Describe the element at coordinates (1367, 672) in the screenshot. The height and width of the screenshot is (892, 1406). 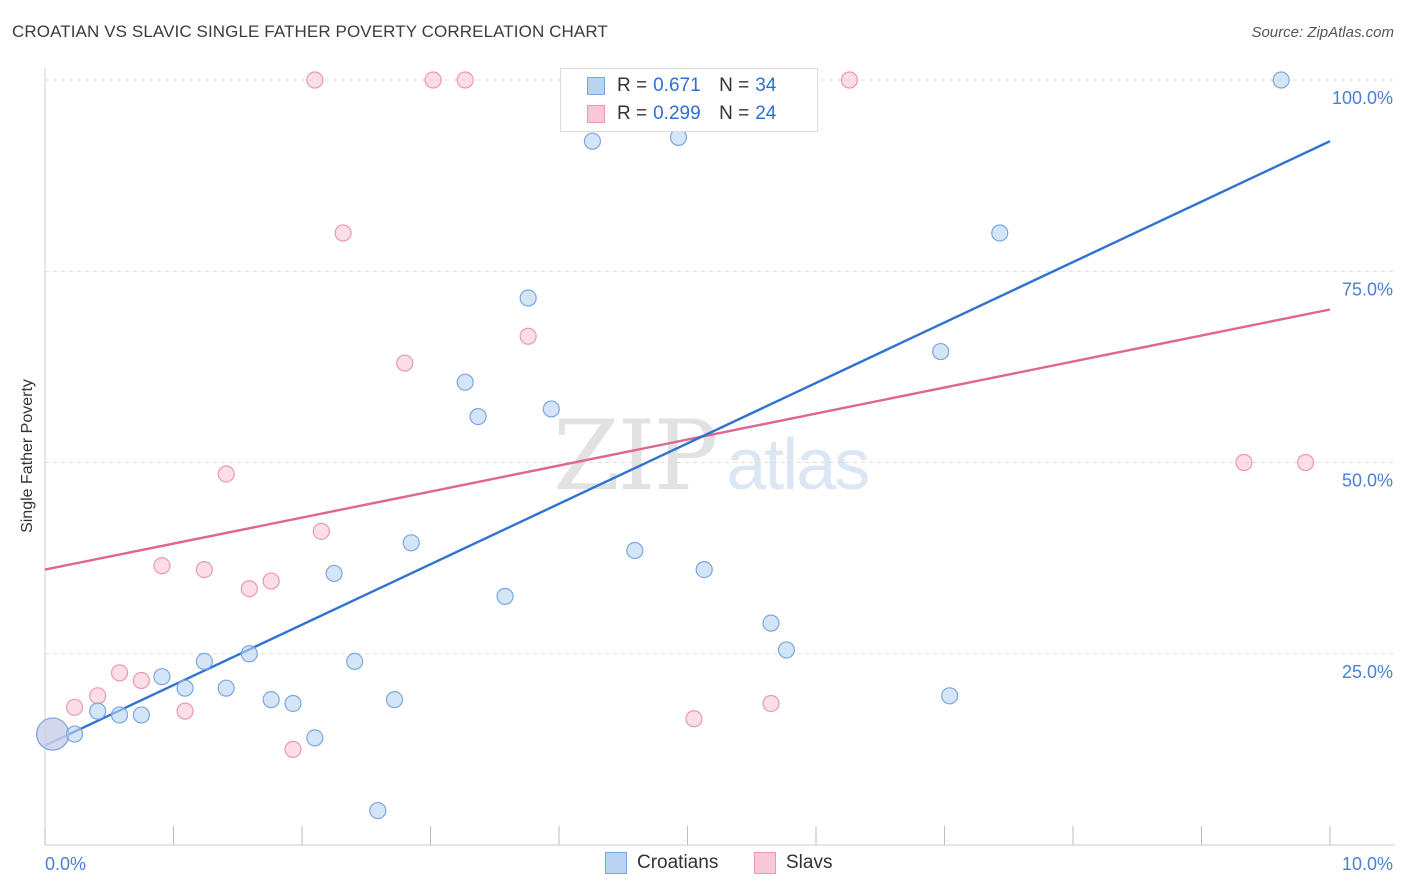
I see `y-tick-label-25: 25.0%` at that location.